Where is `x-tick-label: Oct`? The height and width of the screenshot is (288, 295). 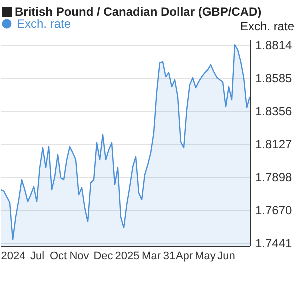
x-tick-label: Oct is located at coordinates (59, 256).